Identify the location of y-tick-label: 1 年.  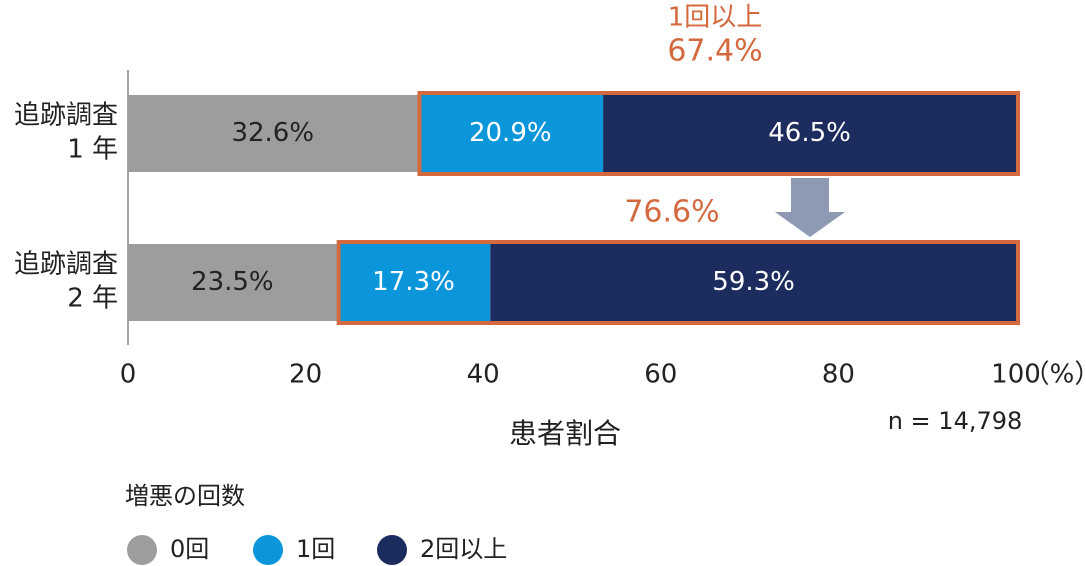
(92, 150).